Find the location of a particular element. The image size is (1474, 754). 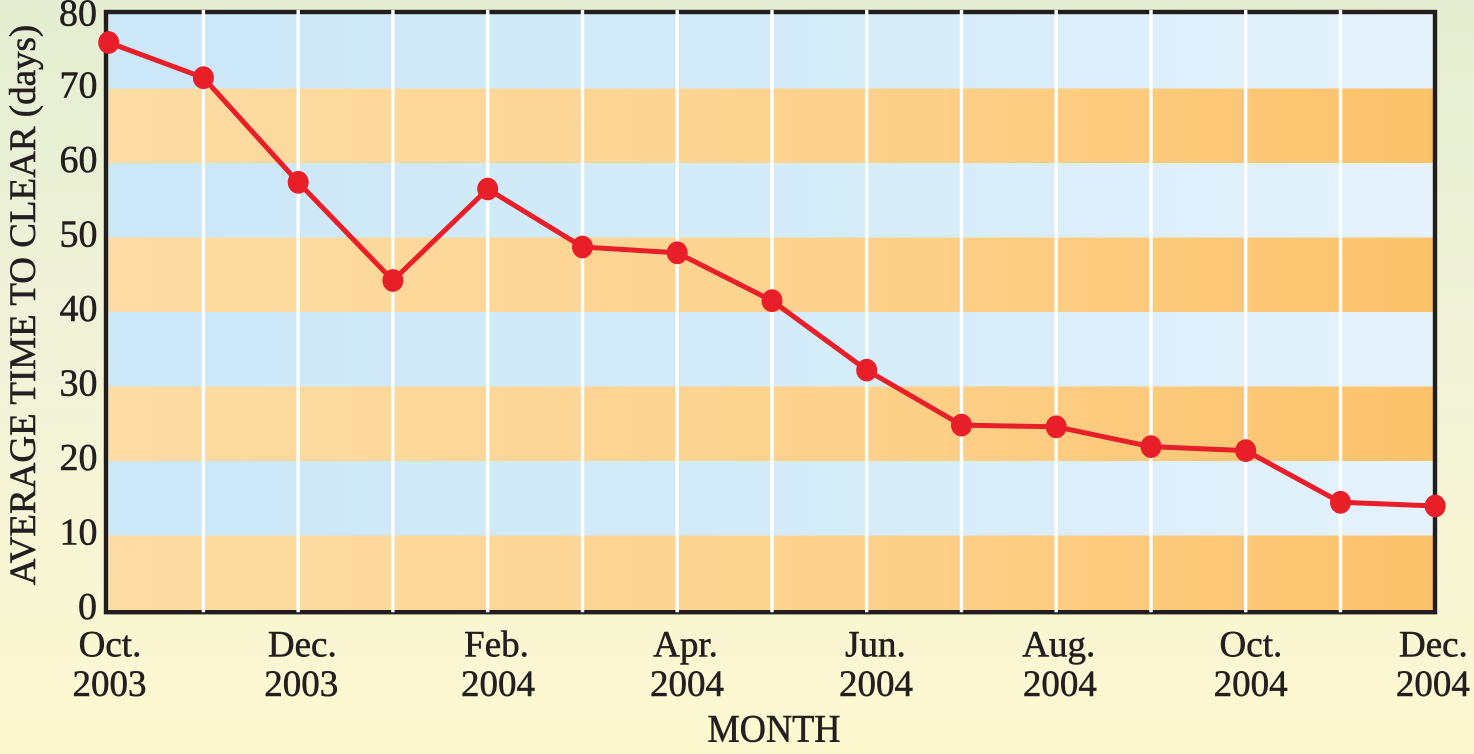

svg-text: 80 is located at coordinates (78, 17).